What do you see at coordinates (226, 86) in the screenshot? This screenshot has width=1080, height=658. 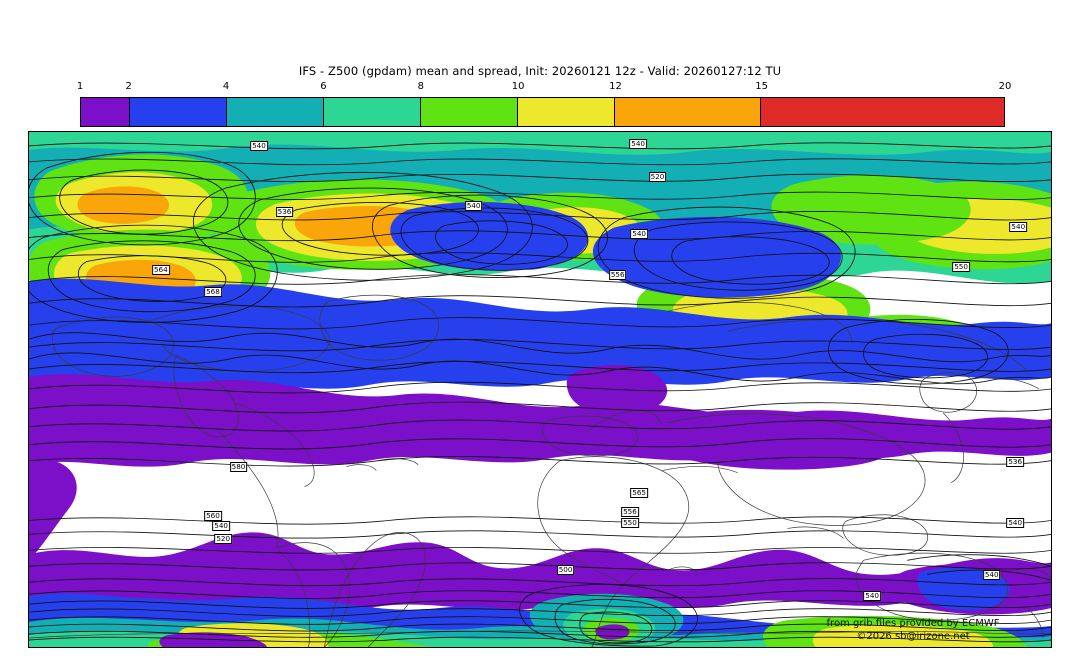 I see `colorbar-tick-4: 4` at bounding box center [226, 86].